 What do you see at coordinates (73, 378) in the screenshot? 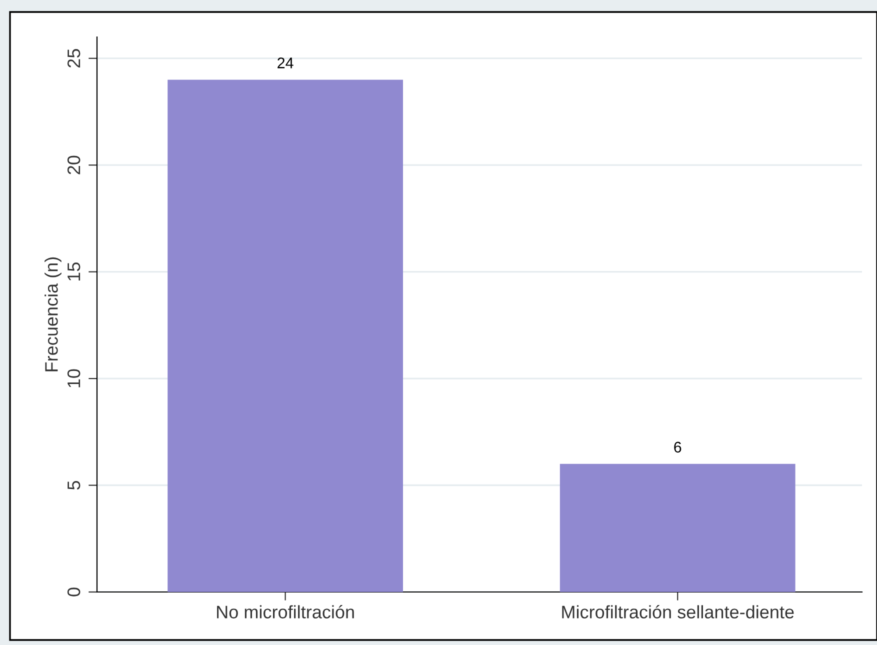
I see `y-tick-label: 10` at bounding box center [73, 378].